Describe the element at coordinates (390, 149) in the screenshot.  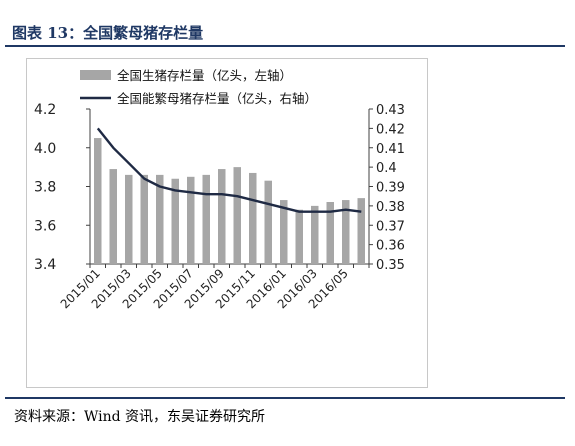
I see `right-tick-label: 0.41` at that location.